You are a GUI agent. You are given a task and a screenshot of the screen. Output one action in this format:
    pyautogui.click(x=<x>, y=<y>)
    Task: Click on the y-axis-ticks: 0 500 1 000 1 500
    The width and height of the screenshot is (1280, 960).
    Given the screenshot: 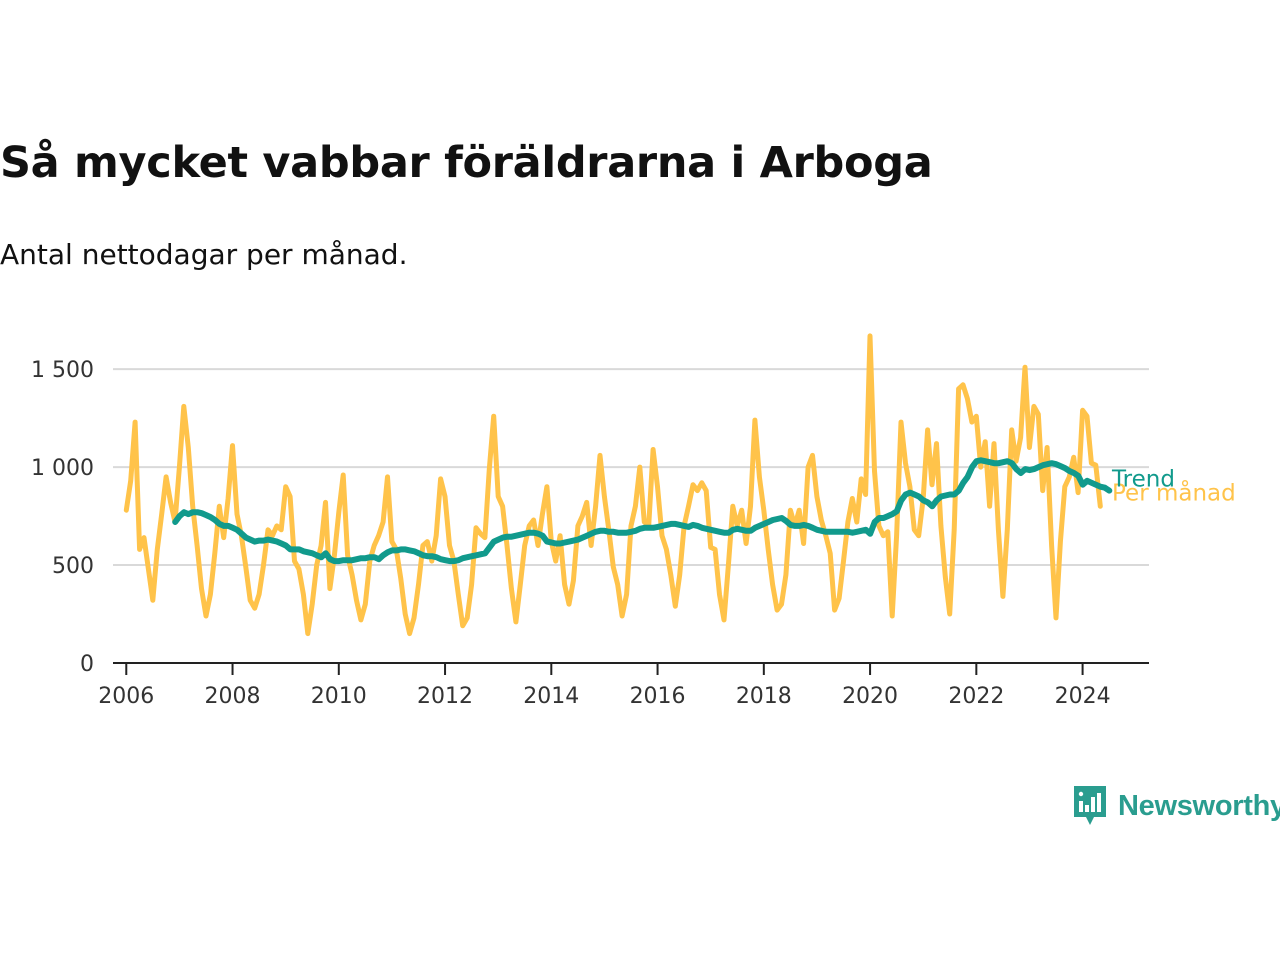 What is the action you would take?
    pyautogui.click(x=62, y=517)
    